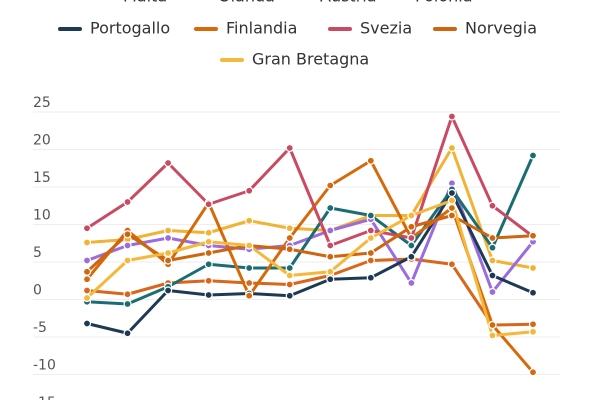 The width and height of the screenshot is (600, 400). I want to click on y-tick-label: 15, so click(42, 178).